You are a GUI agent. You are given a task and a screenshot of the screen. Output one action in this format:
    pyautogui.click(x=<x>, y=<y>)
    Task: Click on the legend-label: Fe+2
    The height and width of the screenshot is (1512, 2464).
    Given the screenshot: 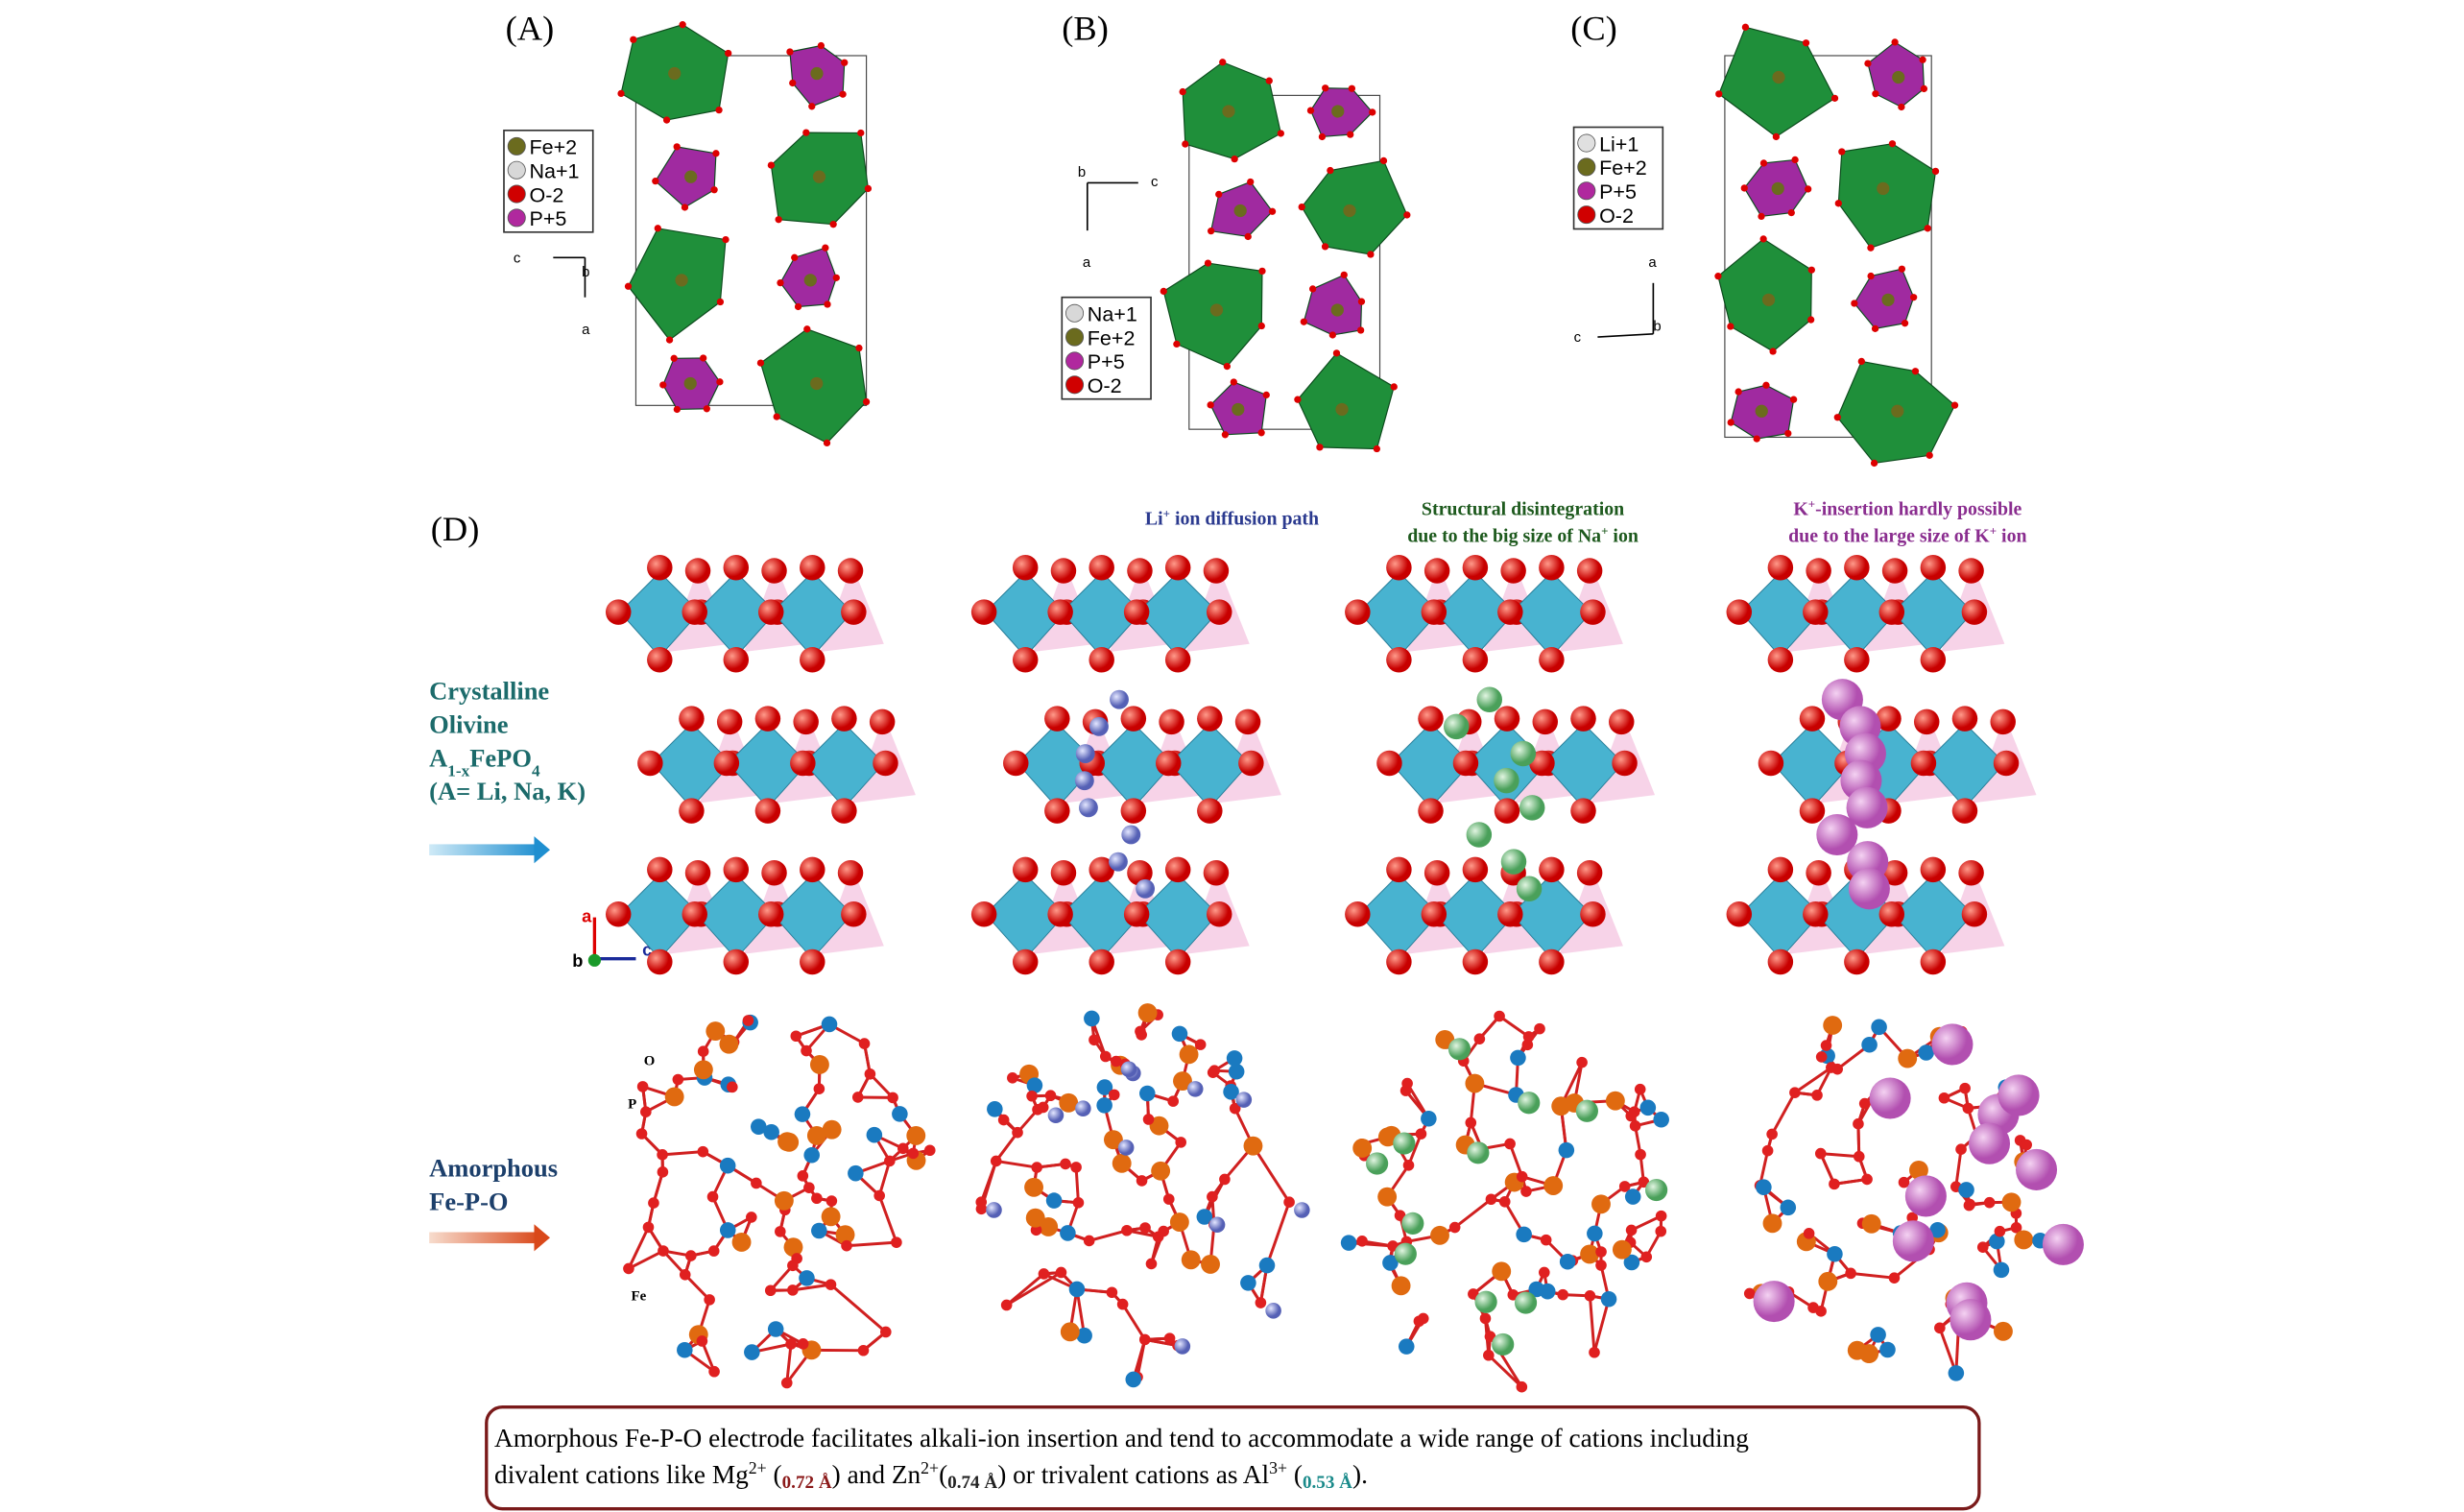 What is the action you would take?
    pyautogui.click(x=1112, y=337)
    